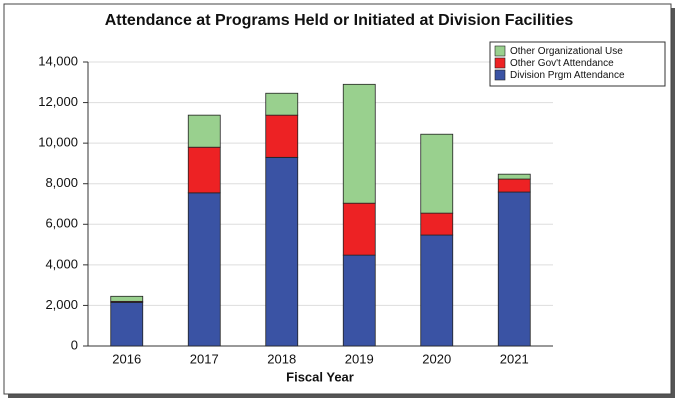  I want to click on x-tick-label: 2018, so click(281, 358).